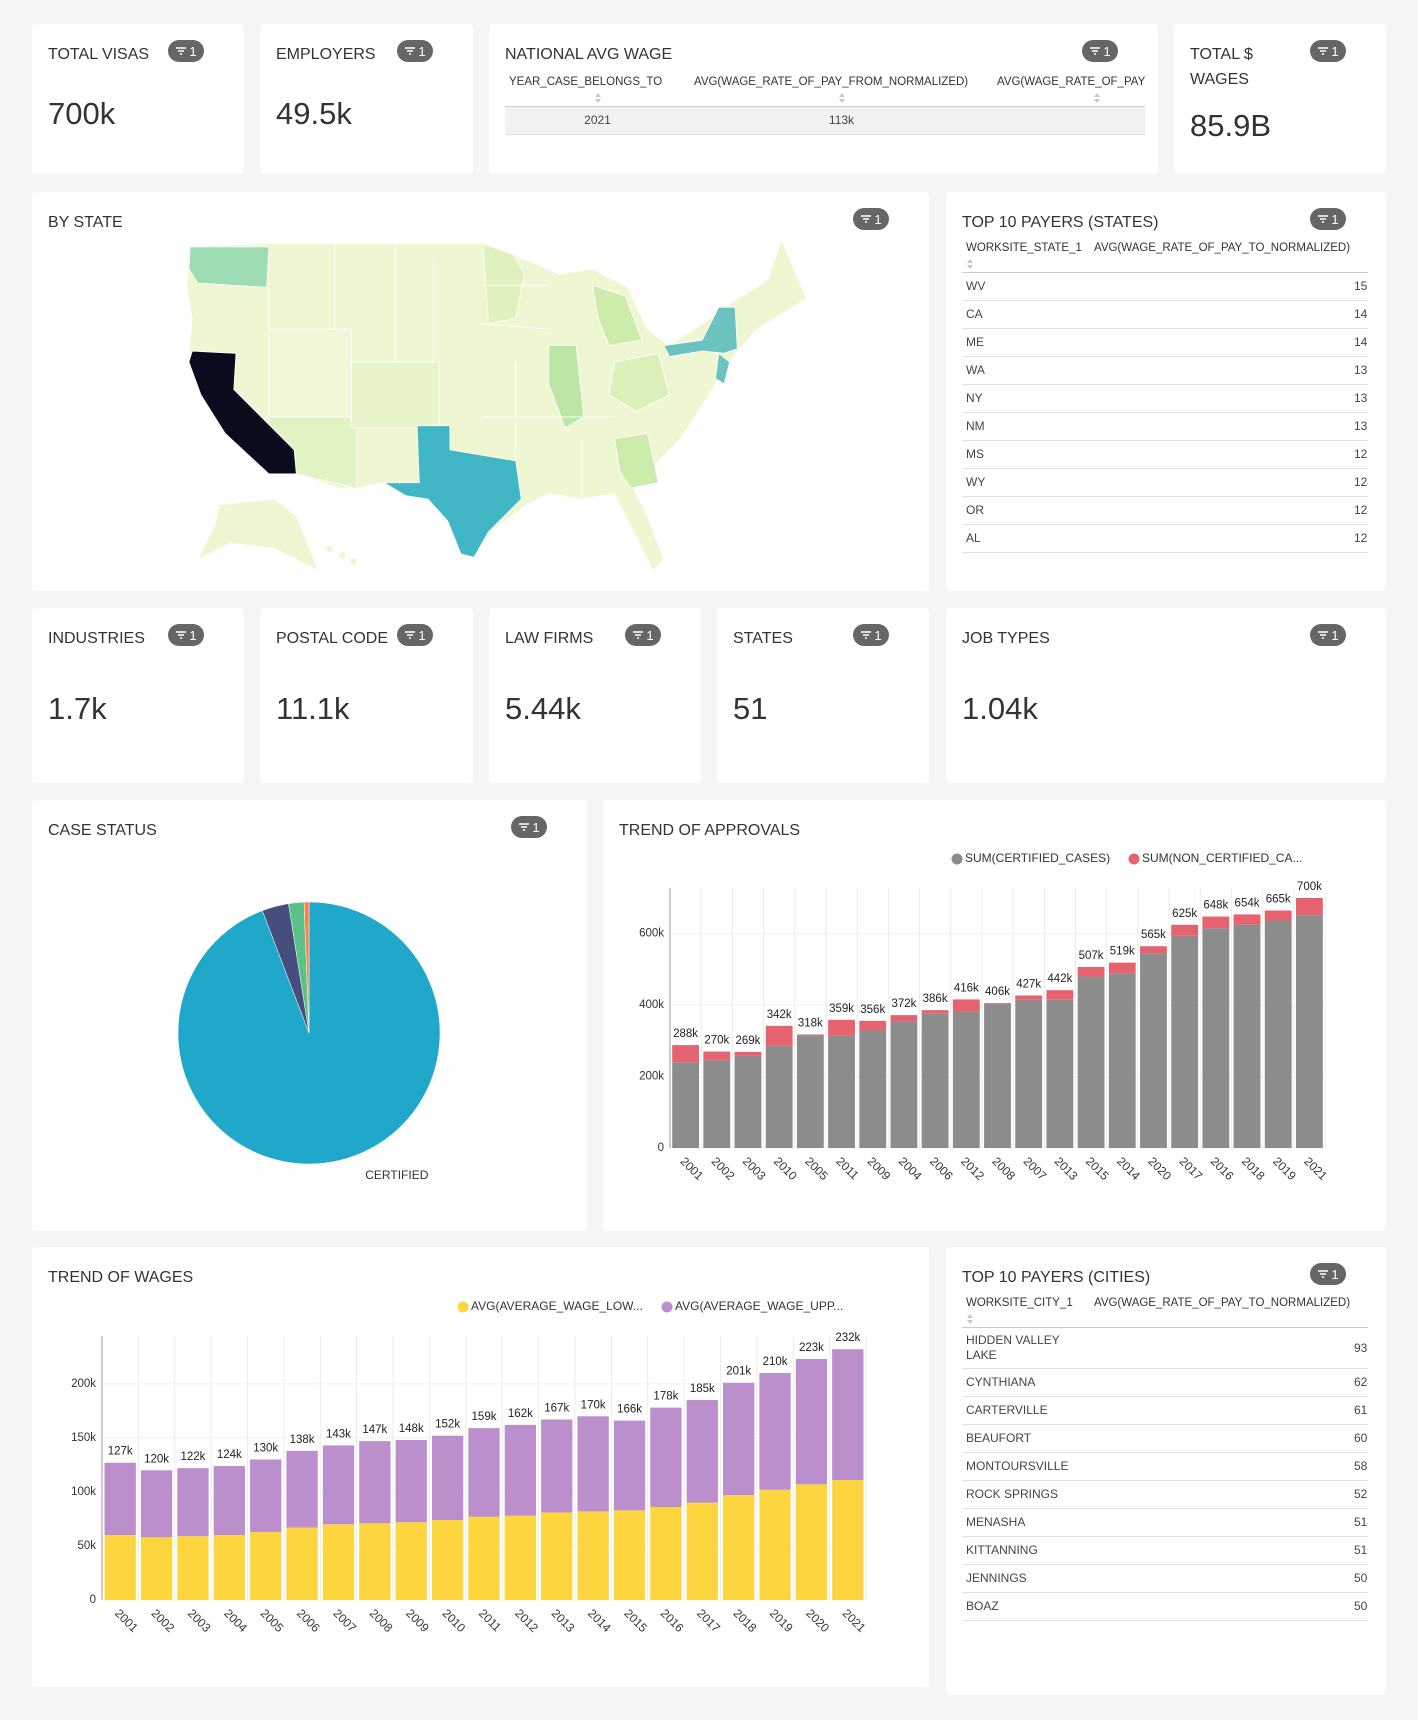 The width and height of the screenshot is (1418, 1720). Describe the element at coordinates (1229, 1578) in the screenshot. I see `table-cell: 500k` at that location.